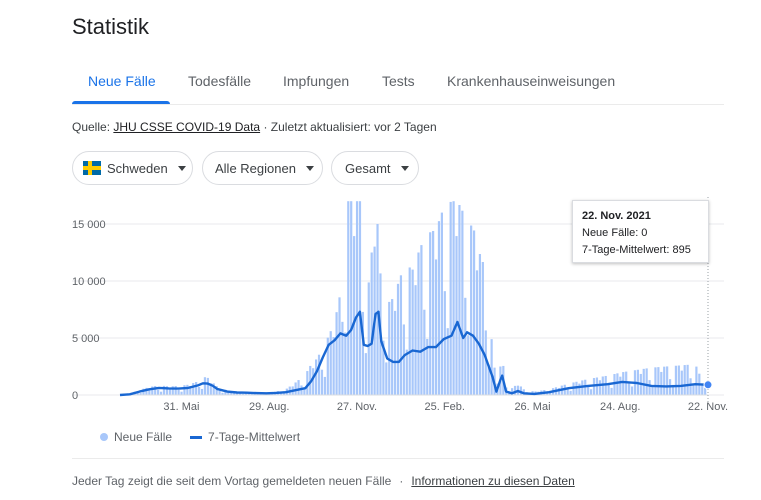 This screenshot has width=761, height=500. Describe the element at coordinates (104, 437) in the screenshot. I see `legend-cases-marker` at that location.